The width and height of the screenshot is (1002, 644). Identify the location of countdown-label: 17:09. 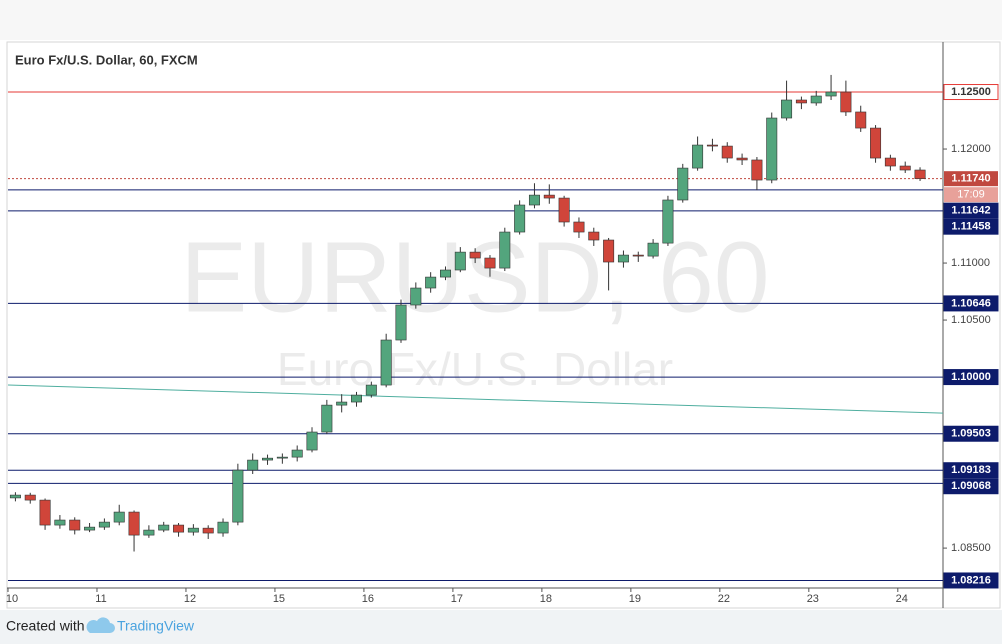
(971, 195).